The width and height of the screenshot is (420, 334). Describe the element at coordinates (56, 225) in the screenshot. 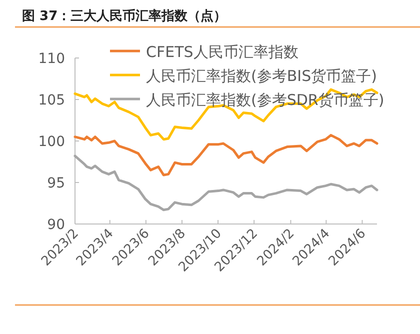

I see `y-tick-label: 90` at that location.